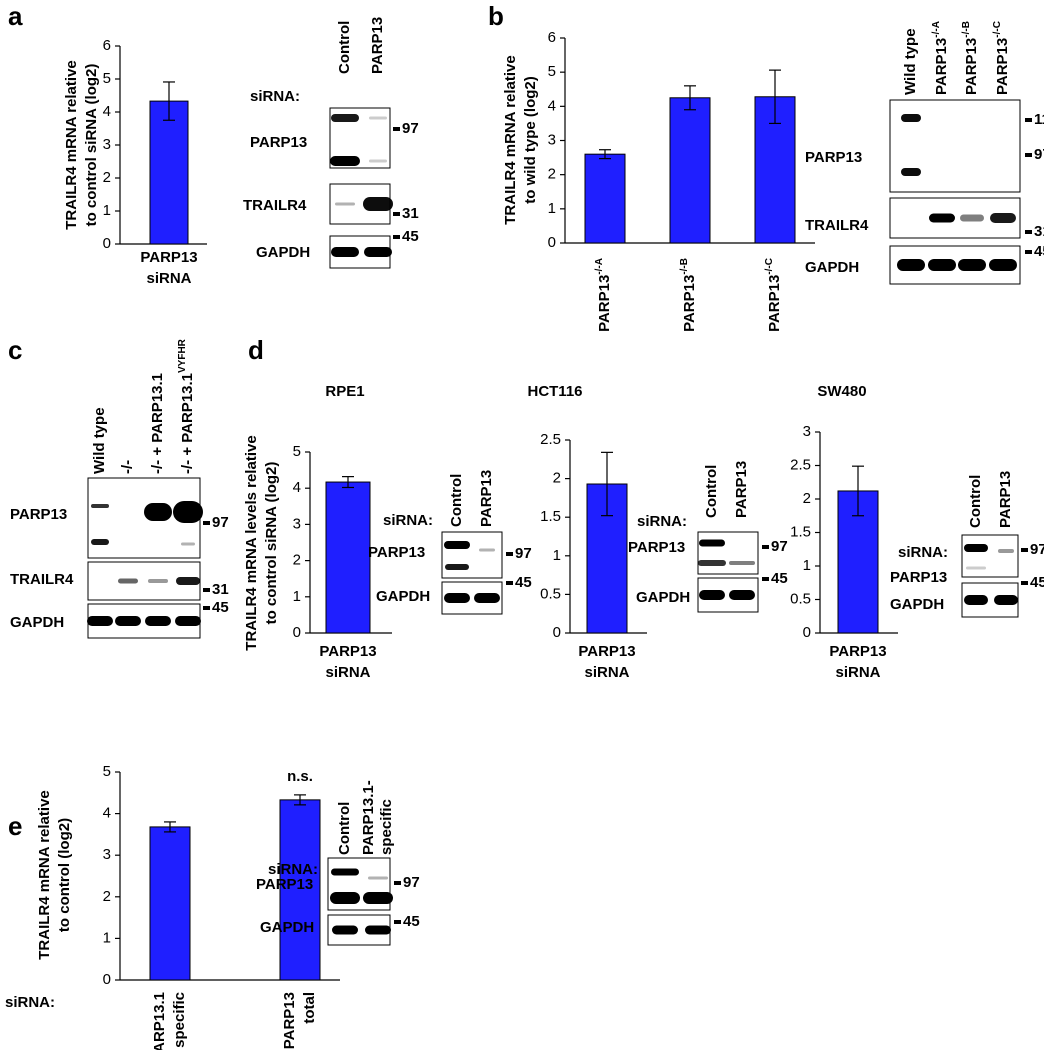 The height and width of the screenshot is (1050, 1044). Describe the element at coordinates (728, 553) in the screenshot. I see `blot-box` at that location.